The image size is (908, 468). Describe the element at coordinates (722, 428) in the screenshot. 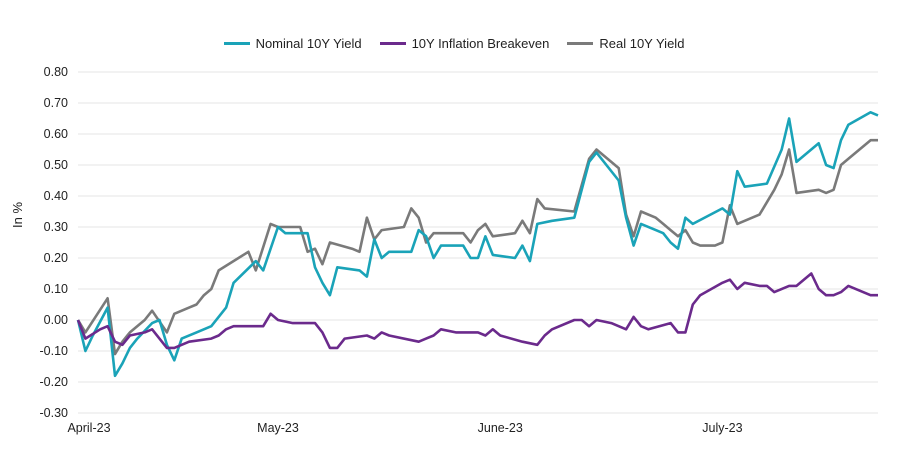

I see `x-tick-label: July-23` at that location.